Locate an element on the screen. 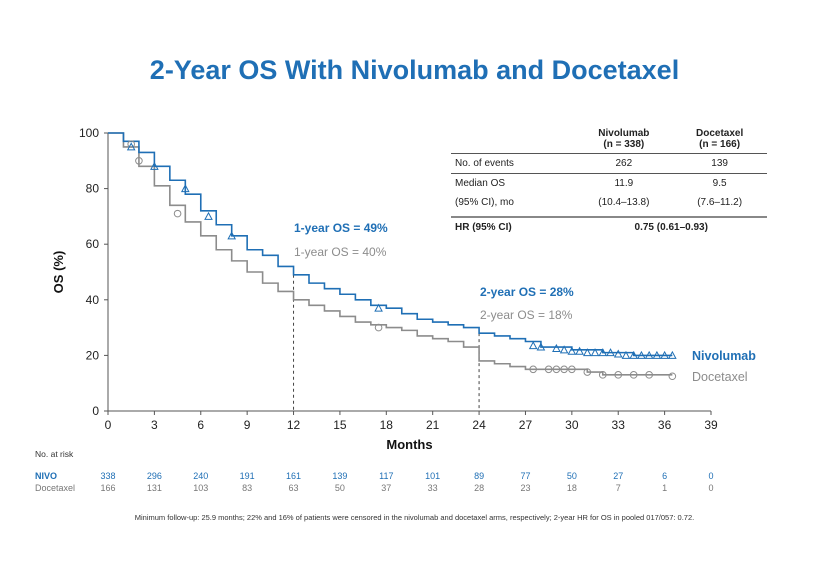 This screenshot has width=829, height=562. risk-count: 18 is located at coordinates (572, 488).